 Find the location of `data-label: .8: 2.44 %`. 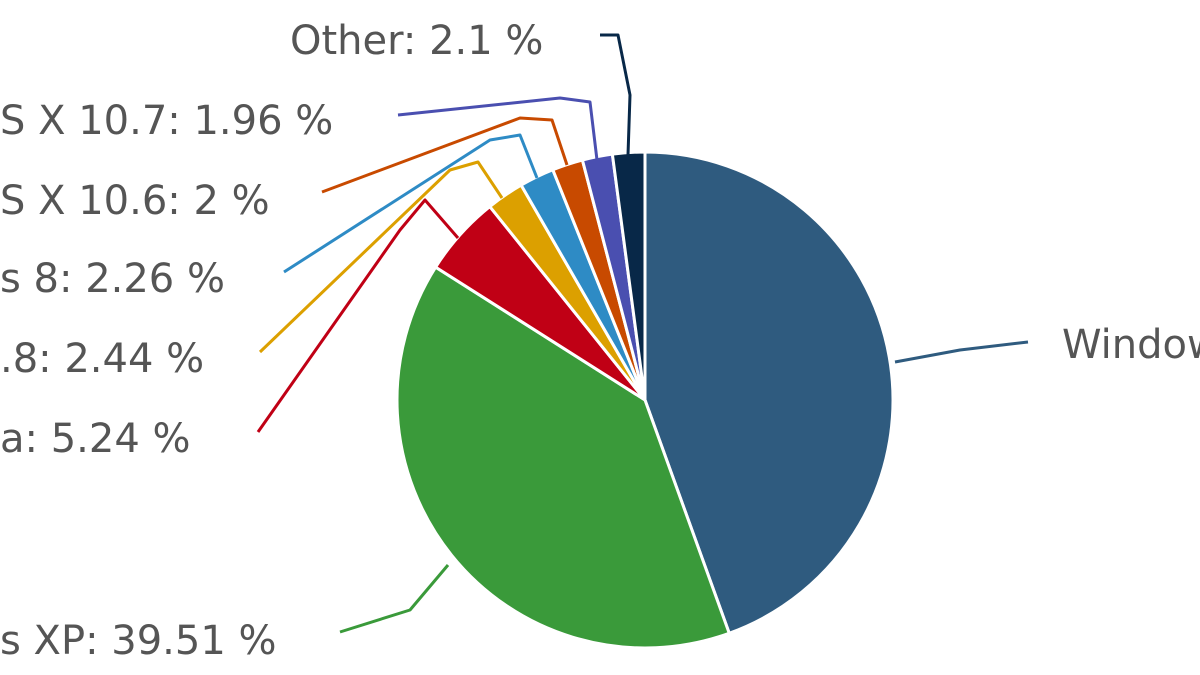

data-label: .8: 2.44 % is located at coordinates (102, 359).